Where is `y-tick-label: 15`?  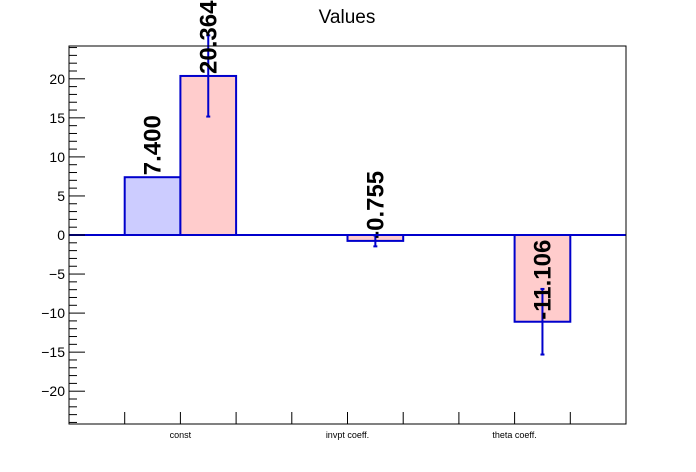 y-tick-label: 15 is located at coordinates (57, 118).